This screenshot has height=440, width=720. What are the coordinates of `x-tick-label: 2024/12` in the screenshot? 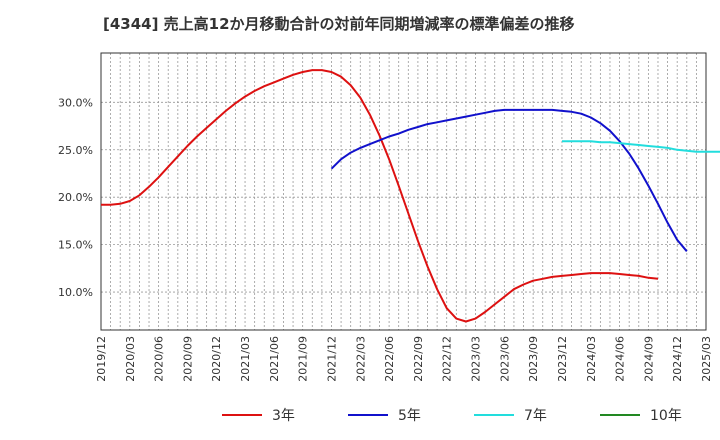 It's located at (677, 359).